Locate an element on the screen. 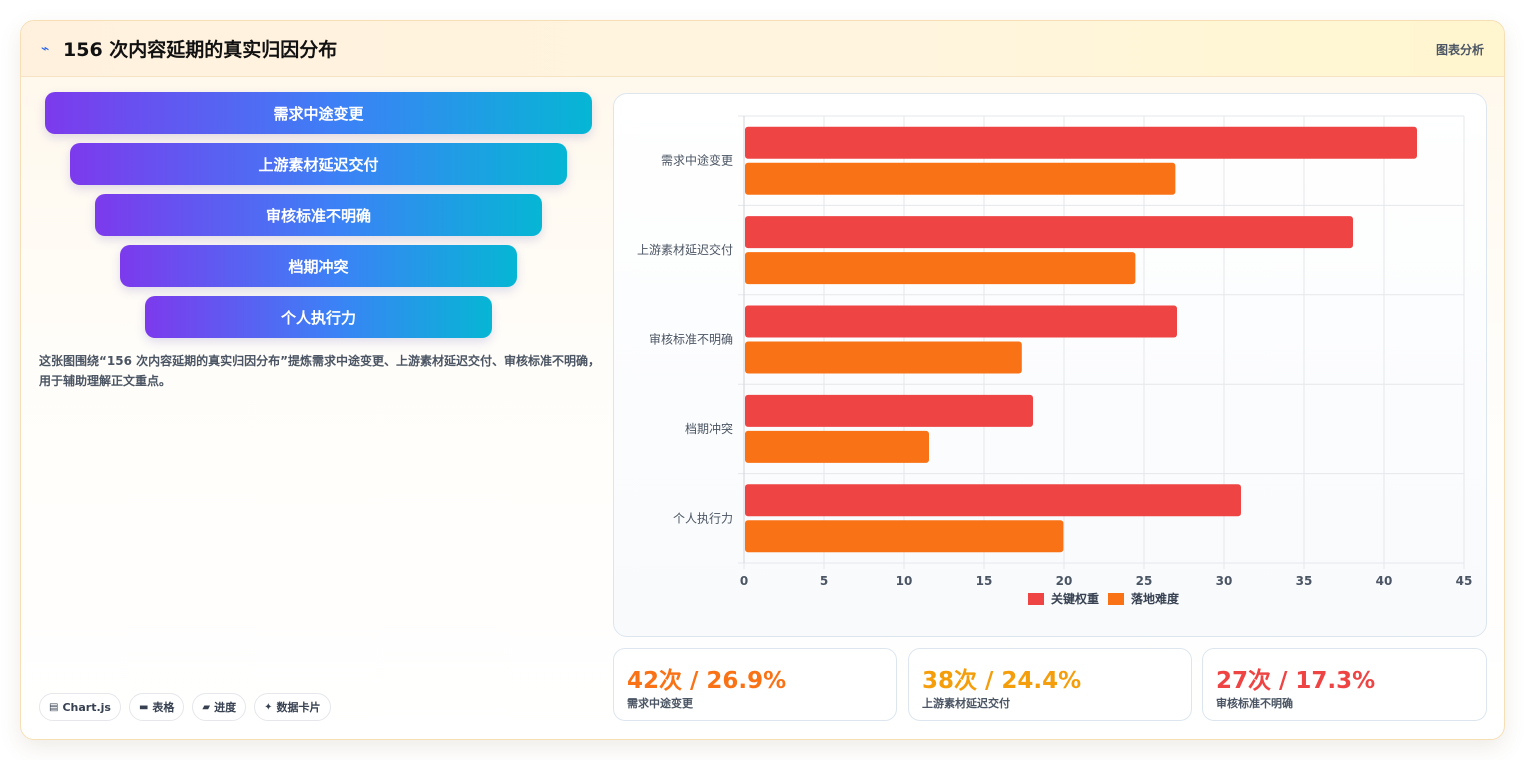 This screenshot has height=760, width=1525. chart-trend-icon: ⌁ is located at coordinates (45, 49).